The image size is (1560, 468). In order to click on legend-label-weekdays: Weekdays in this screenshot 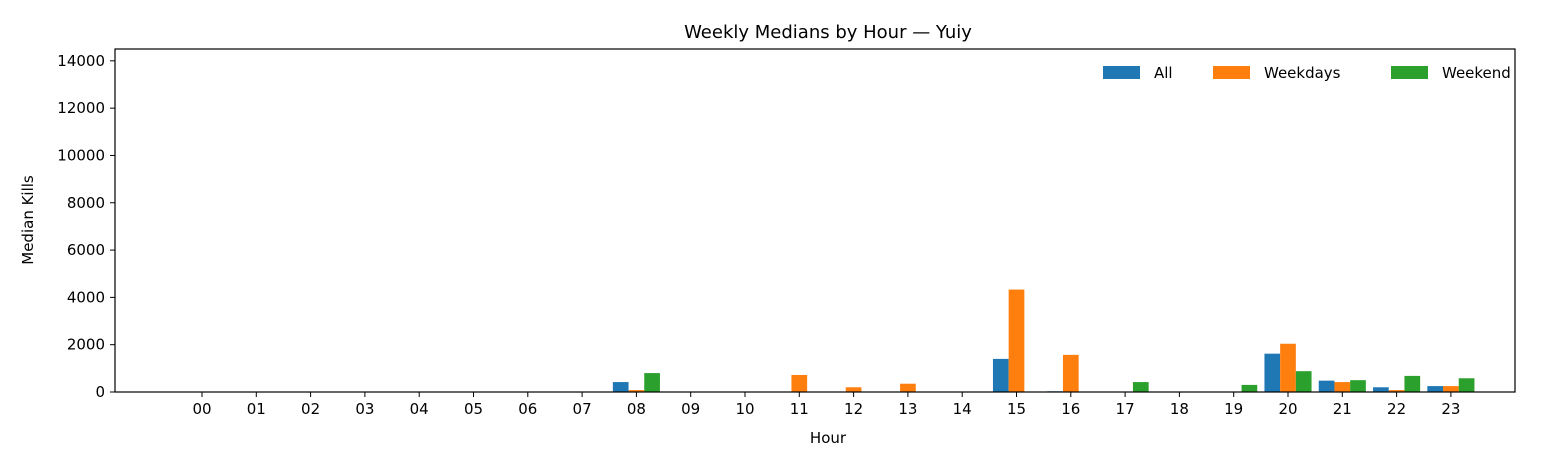, I will do `click(1302, 73)`.